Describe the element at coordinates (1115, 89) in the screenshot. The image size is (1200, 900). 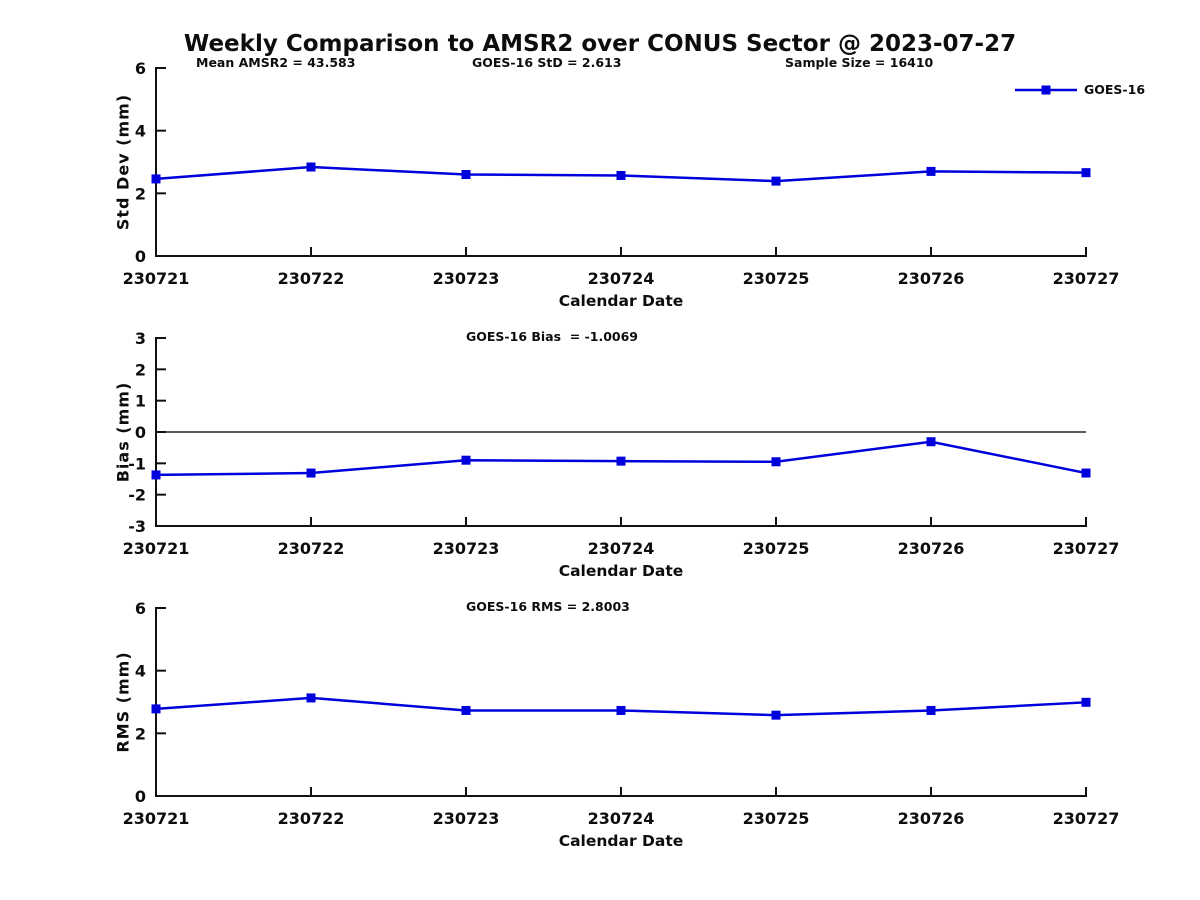
I see `legend-label: GOES-16` at that location.